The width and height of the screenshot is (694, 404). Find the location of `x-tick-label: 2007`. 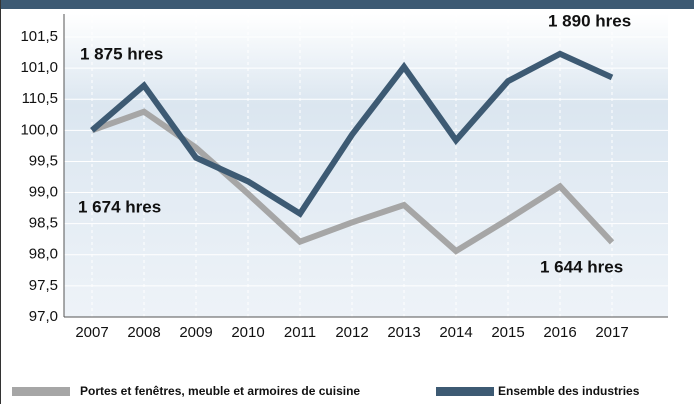

x-tick-label: 2007 is located at coordinates (91, 332).